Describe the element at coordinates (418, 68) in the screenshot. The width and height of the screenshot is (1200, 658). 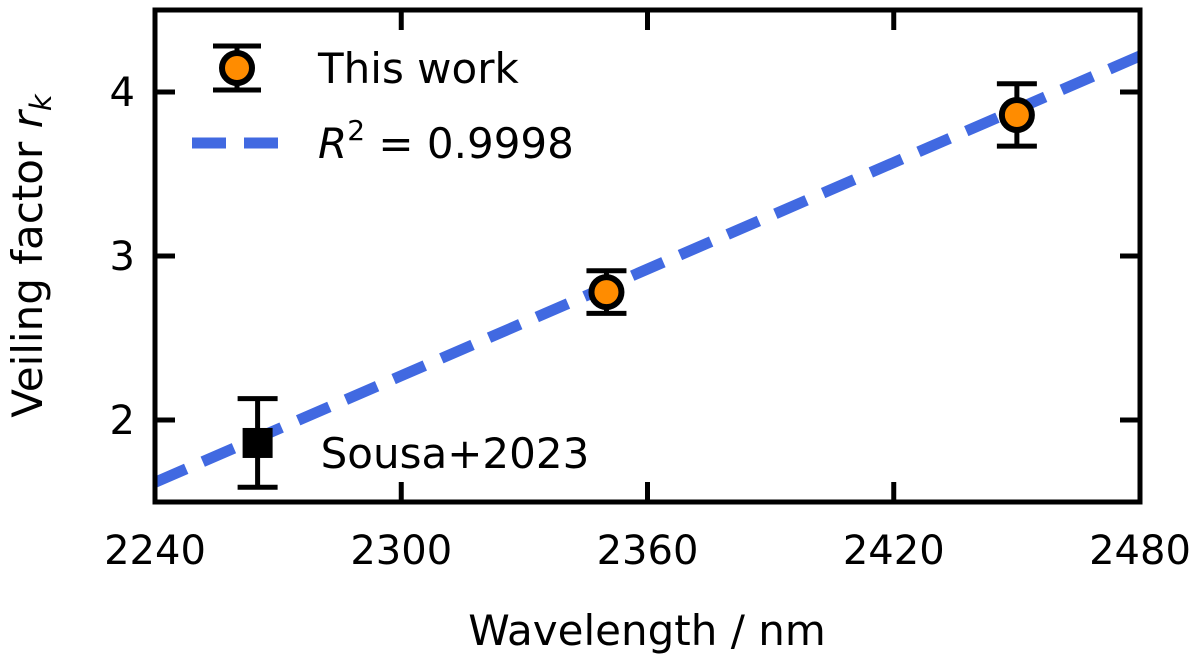
I see `legend-label-this-work: This work` at that location.